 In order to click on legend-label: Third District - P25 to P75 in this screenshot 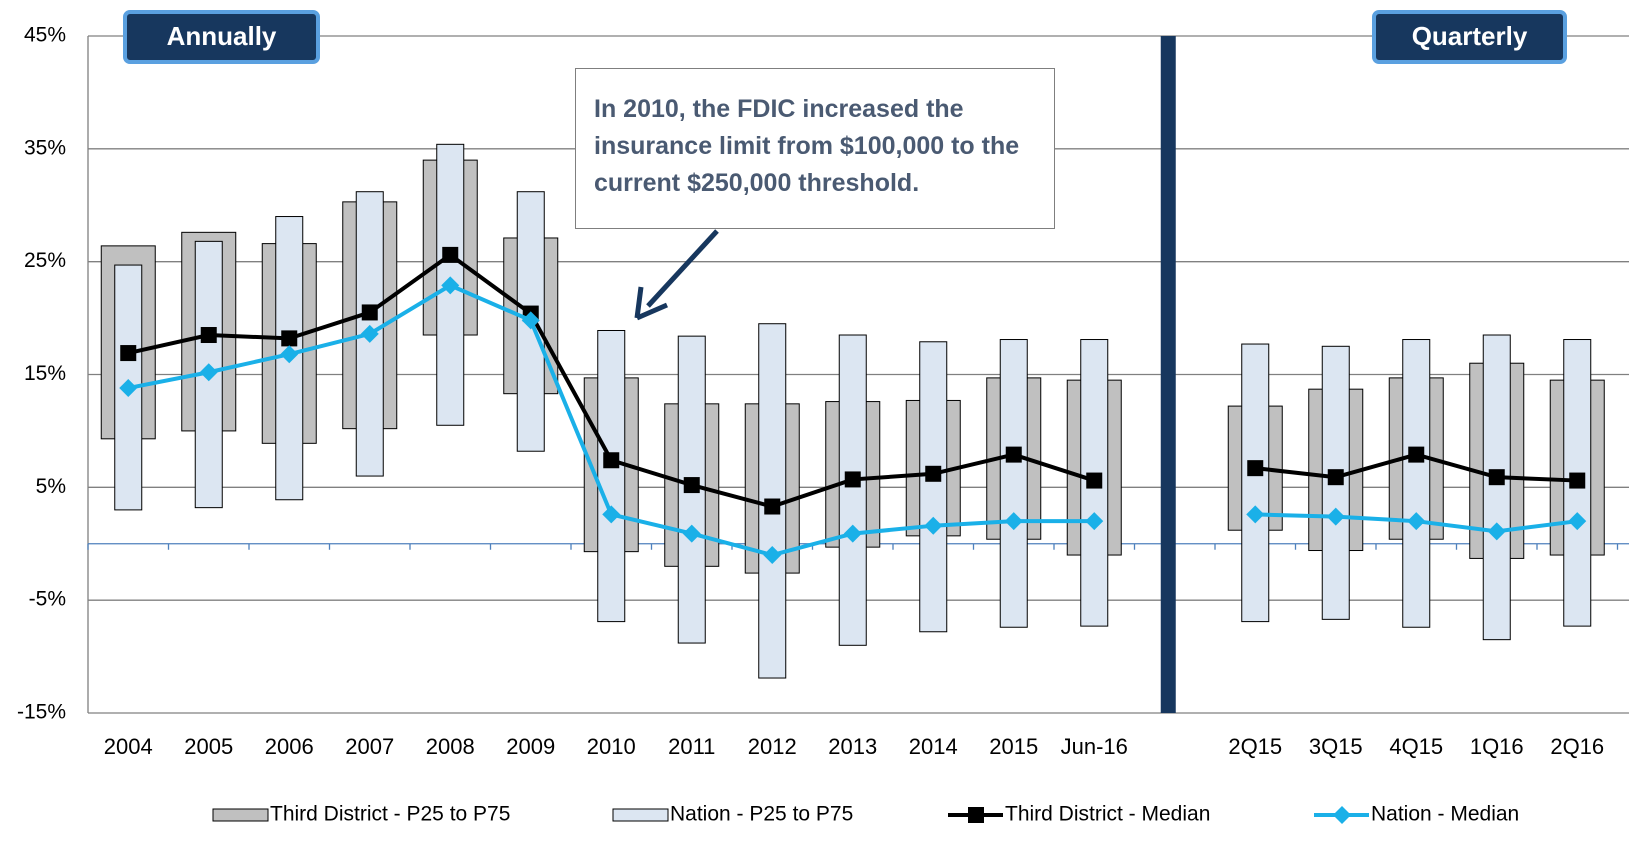, I will do `click(390, 814)`.